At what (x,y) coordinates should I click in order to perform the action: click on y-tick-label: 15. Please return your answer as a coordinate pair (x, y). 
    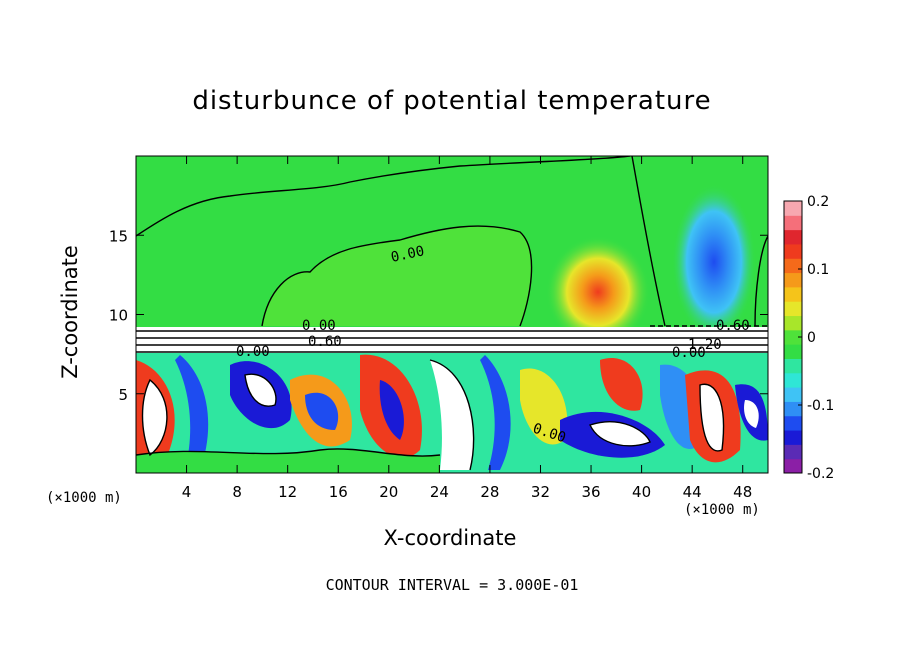
    Looking at the image, I should click on (118, 236).